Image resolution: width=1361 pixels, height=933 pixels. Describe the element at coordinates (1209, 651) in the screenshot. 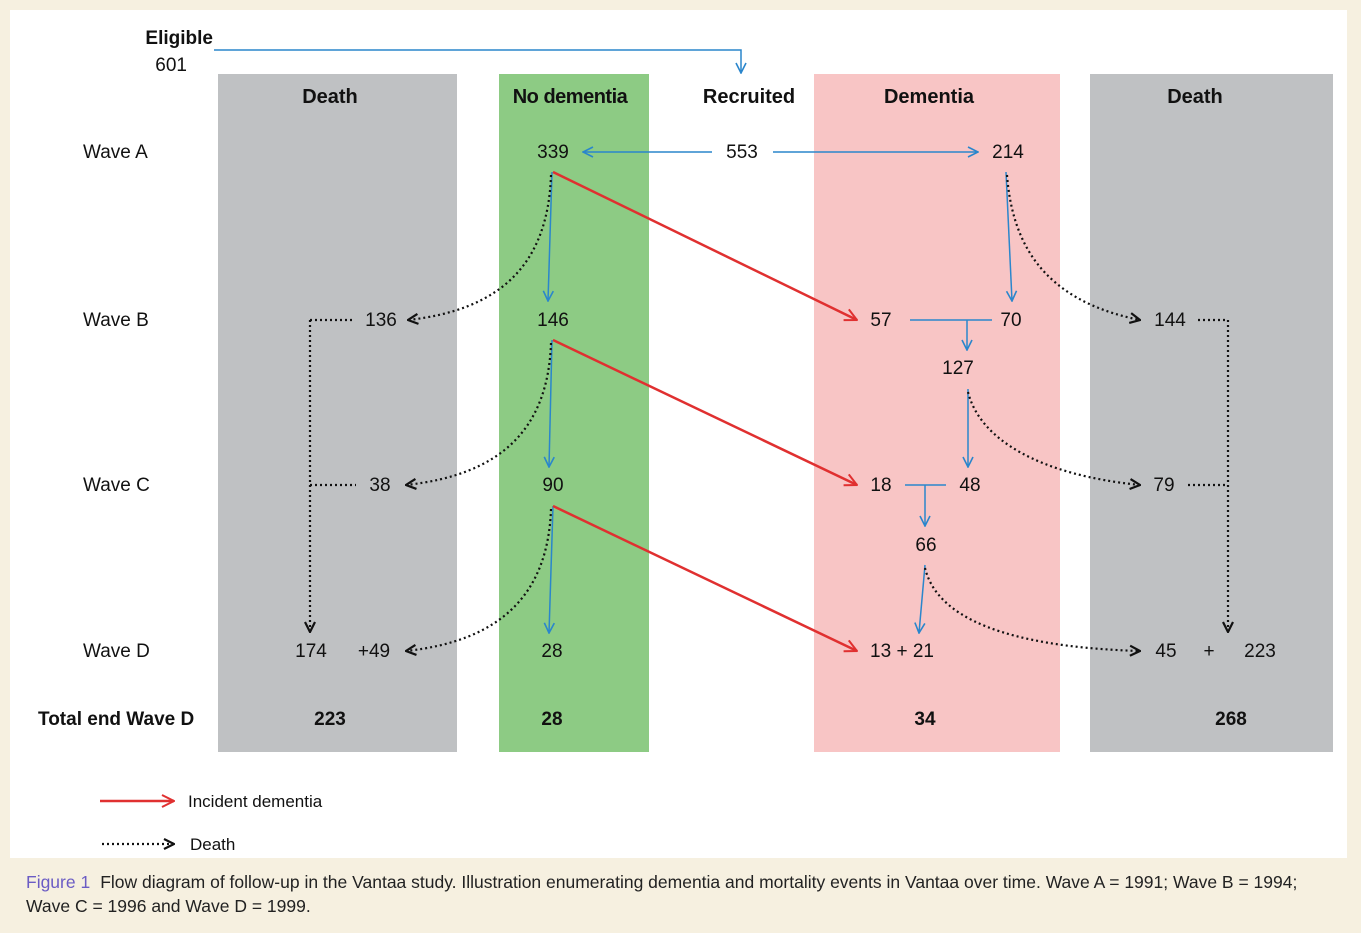

I see `d-plus-sign: +` at that location.